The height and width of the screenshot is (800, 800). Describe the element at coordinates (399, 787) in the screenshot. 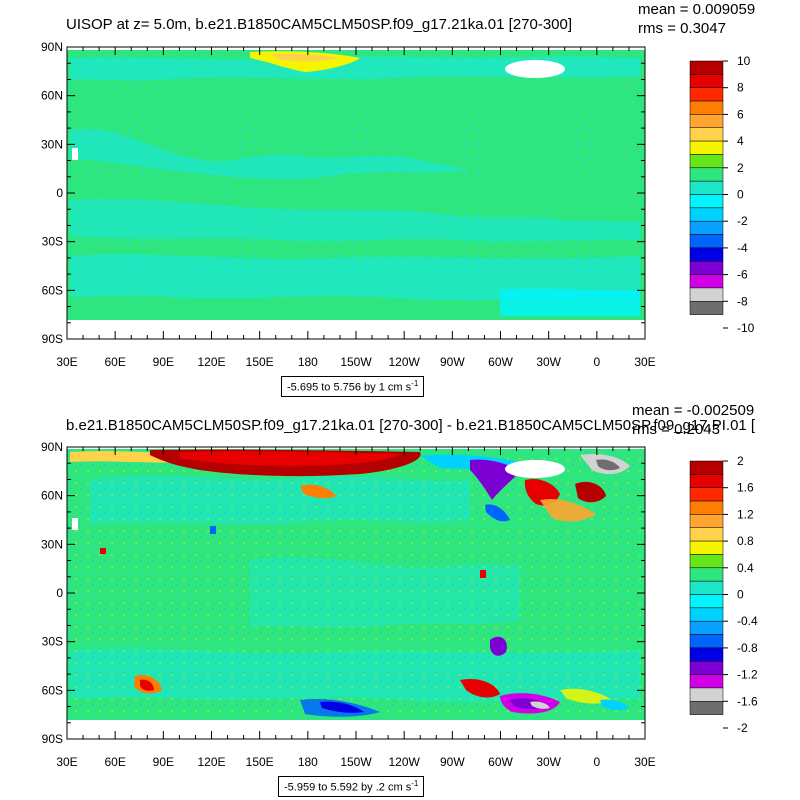

I see `panel-2-units: cm s` at that location.